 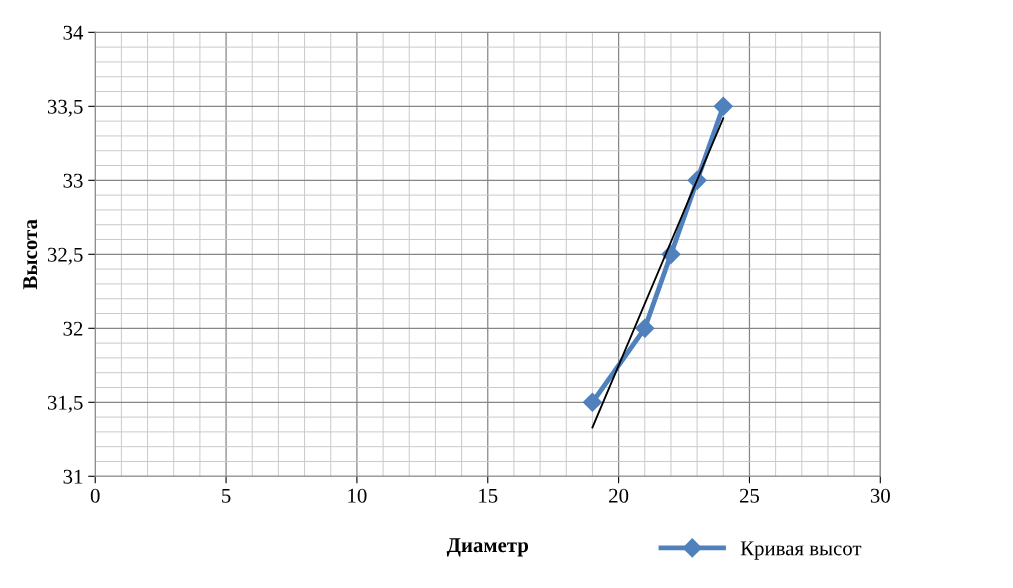 I want to click on x-tick-label: 5, so click(x=226, y=495).